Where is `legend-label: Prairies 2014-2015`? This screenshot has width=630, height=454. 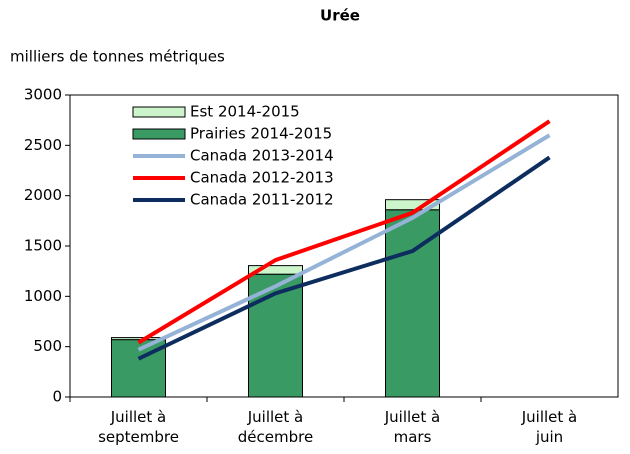
legend-label: Prairies 2014-2015 is located at coordinates (261, 134).